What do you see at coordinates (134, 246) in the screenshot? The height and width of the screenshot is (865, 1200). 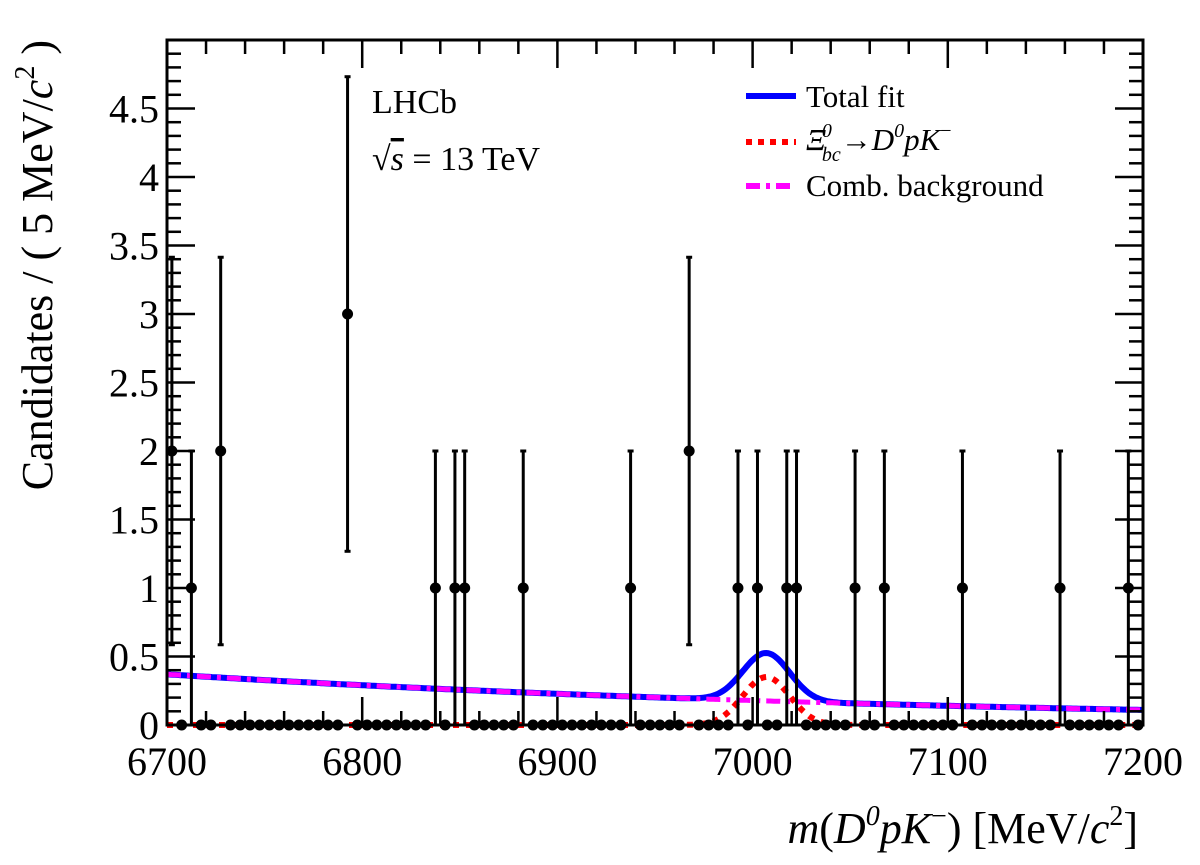 I see `y-tick-label: 3.5` at bounding box center [134, 246].